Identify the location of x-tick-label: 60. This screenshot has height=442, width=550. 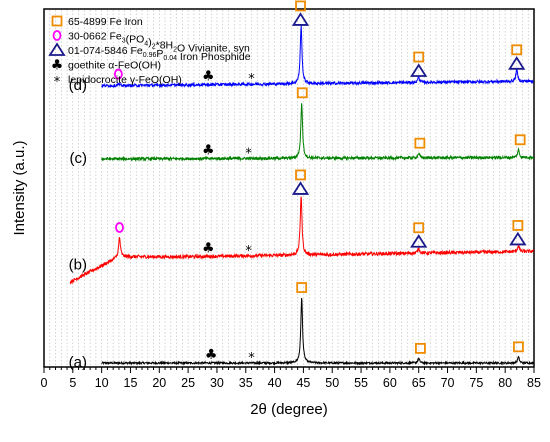
(390, 383).